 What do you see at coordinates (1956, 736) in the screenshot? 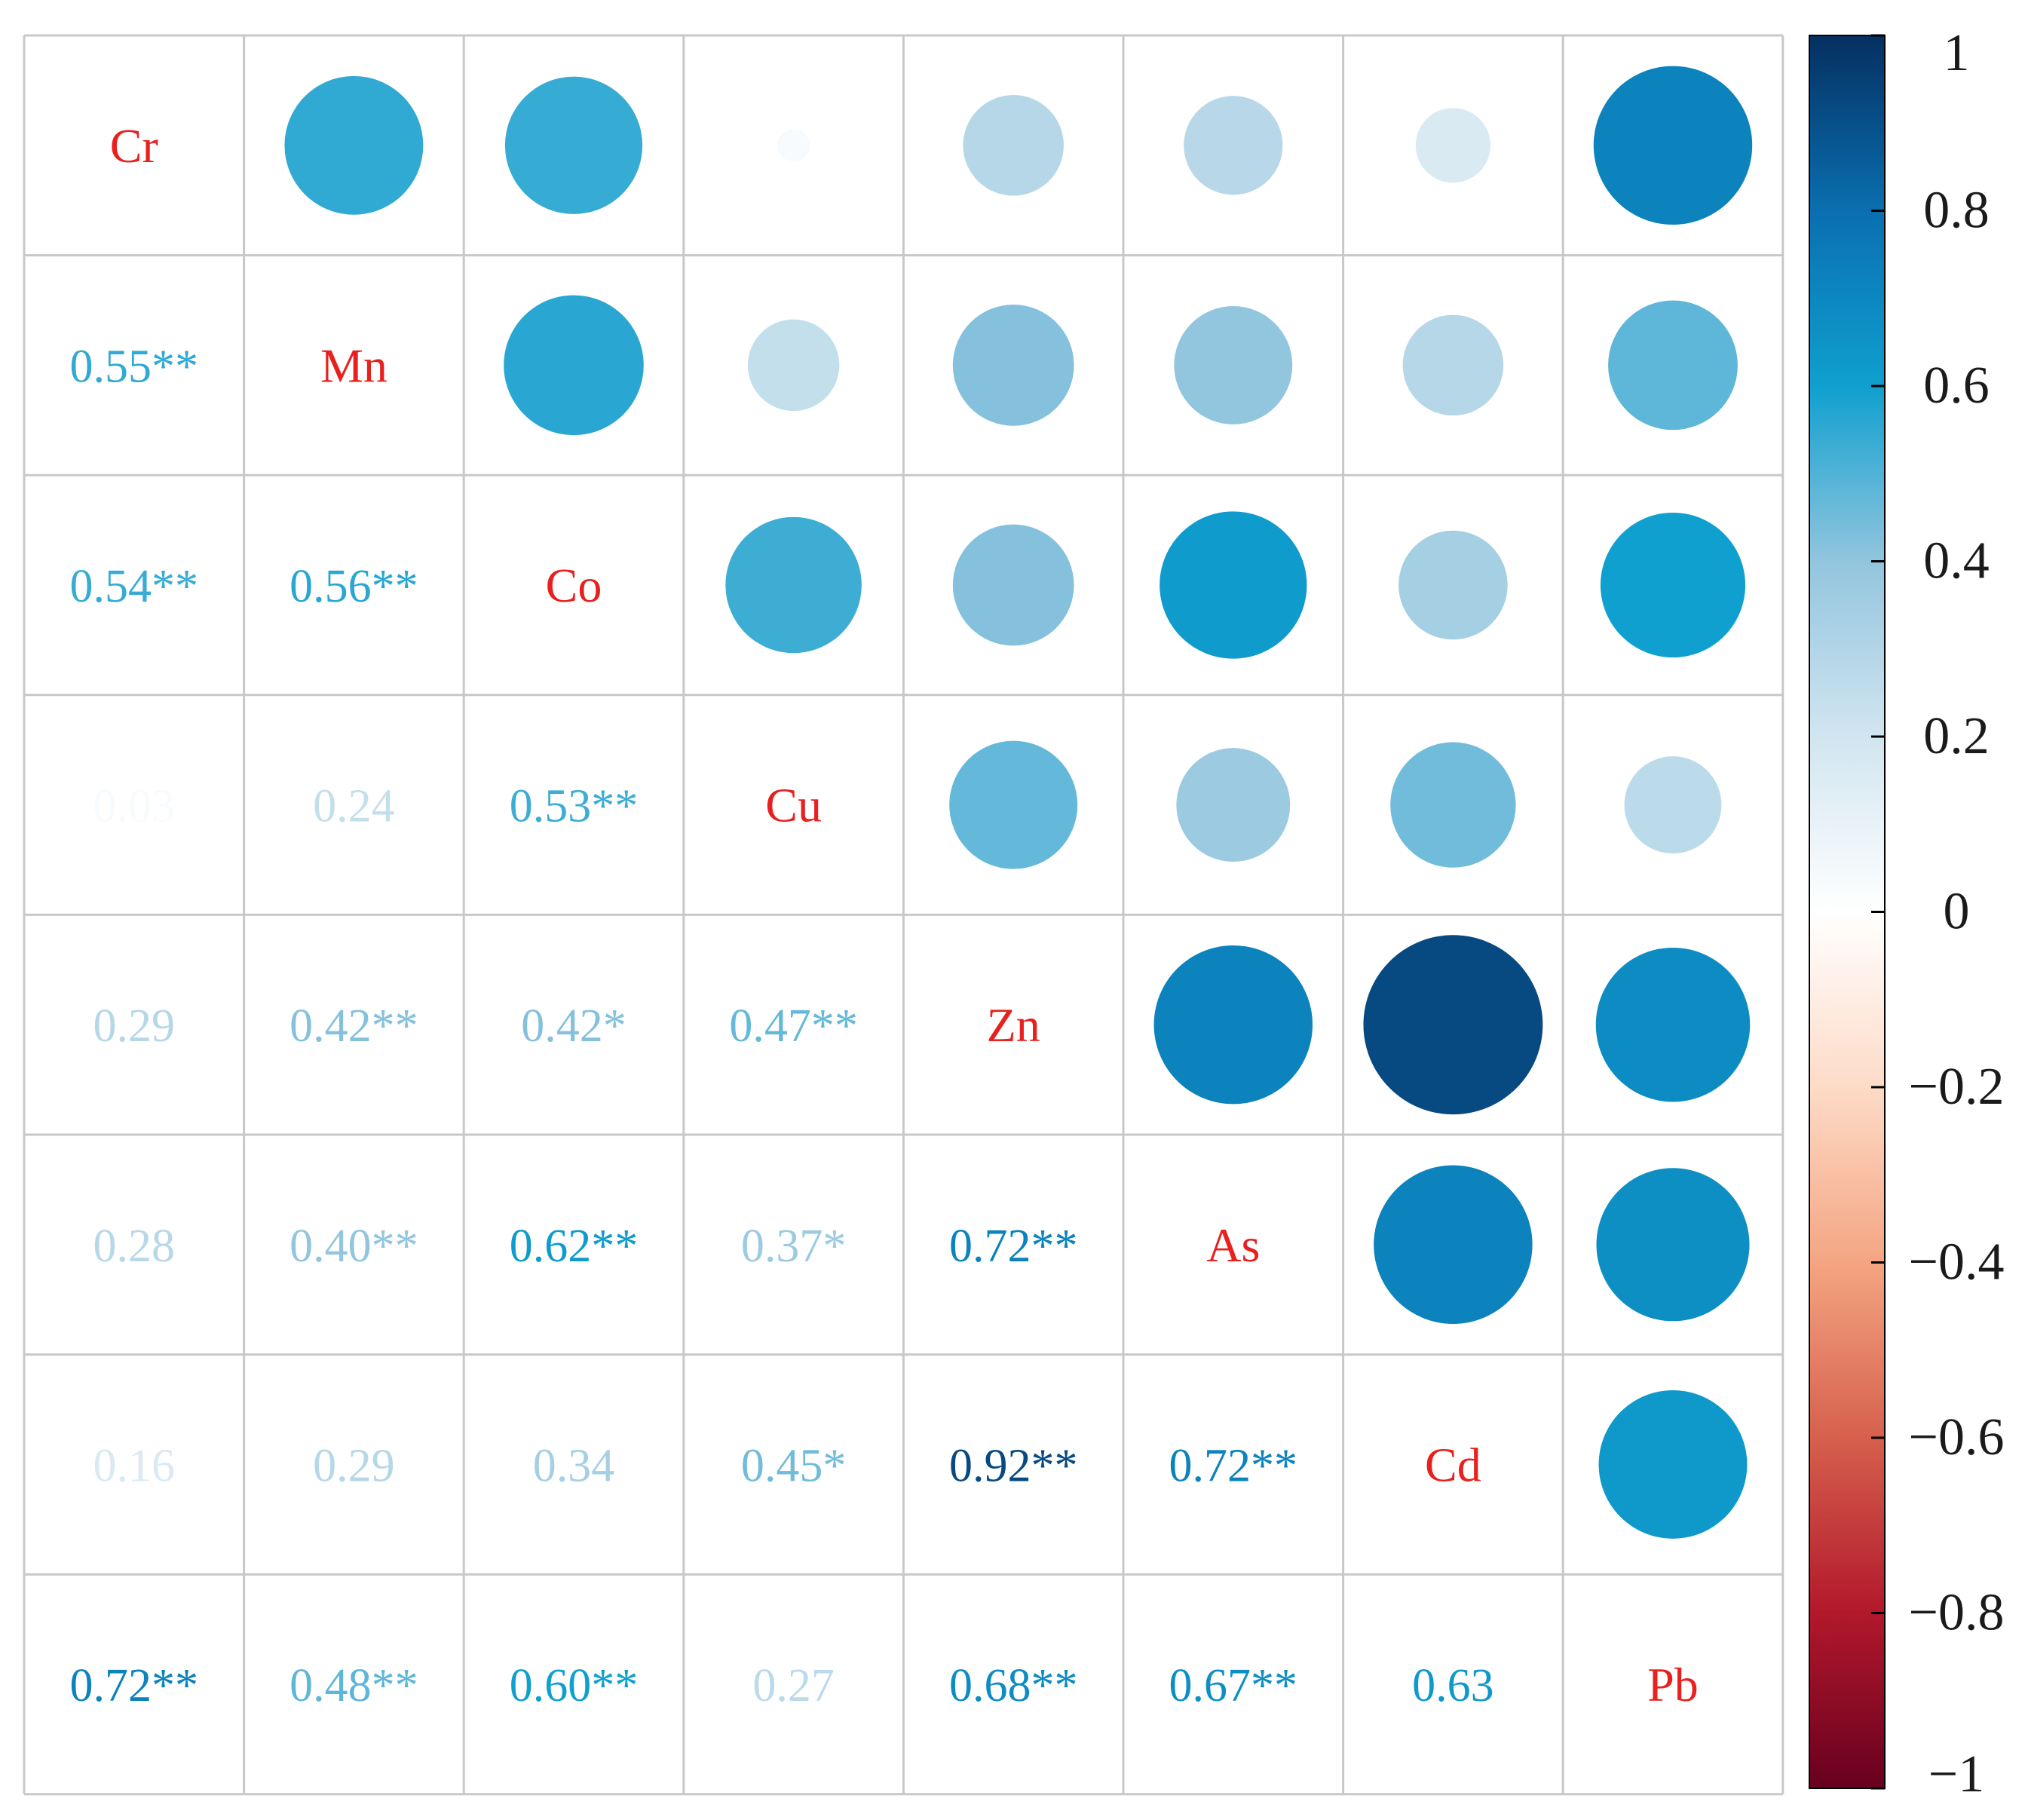
I see `colorbar-tick-label: 0.2` at bounding box center [1956, 736].